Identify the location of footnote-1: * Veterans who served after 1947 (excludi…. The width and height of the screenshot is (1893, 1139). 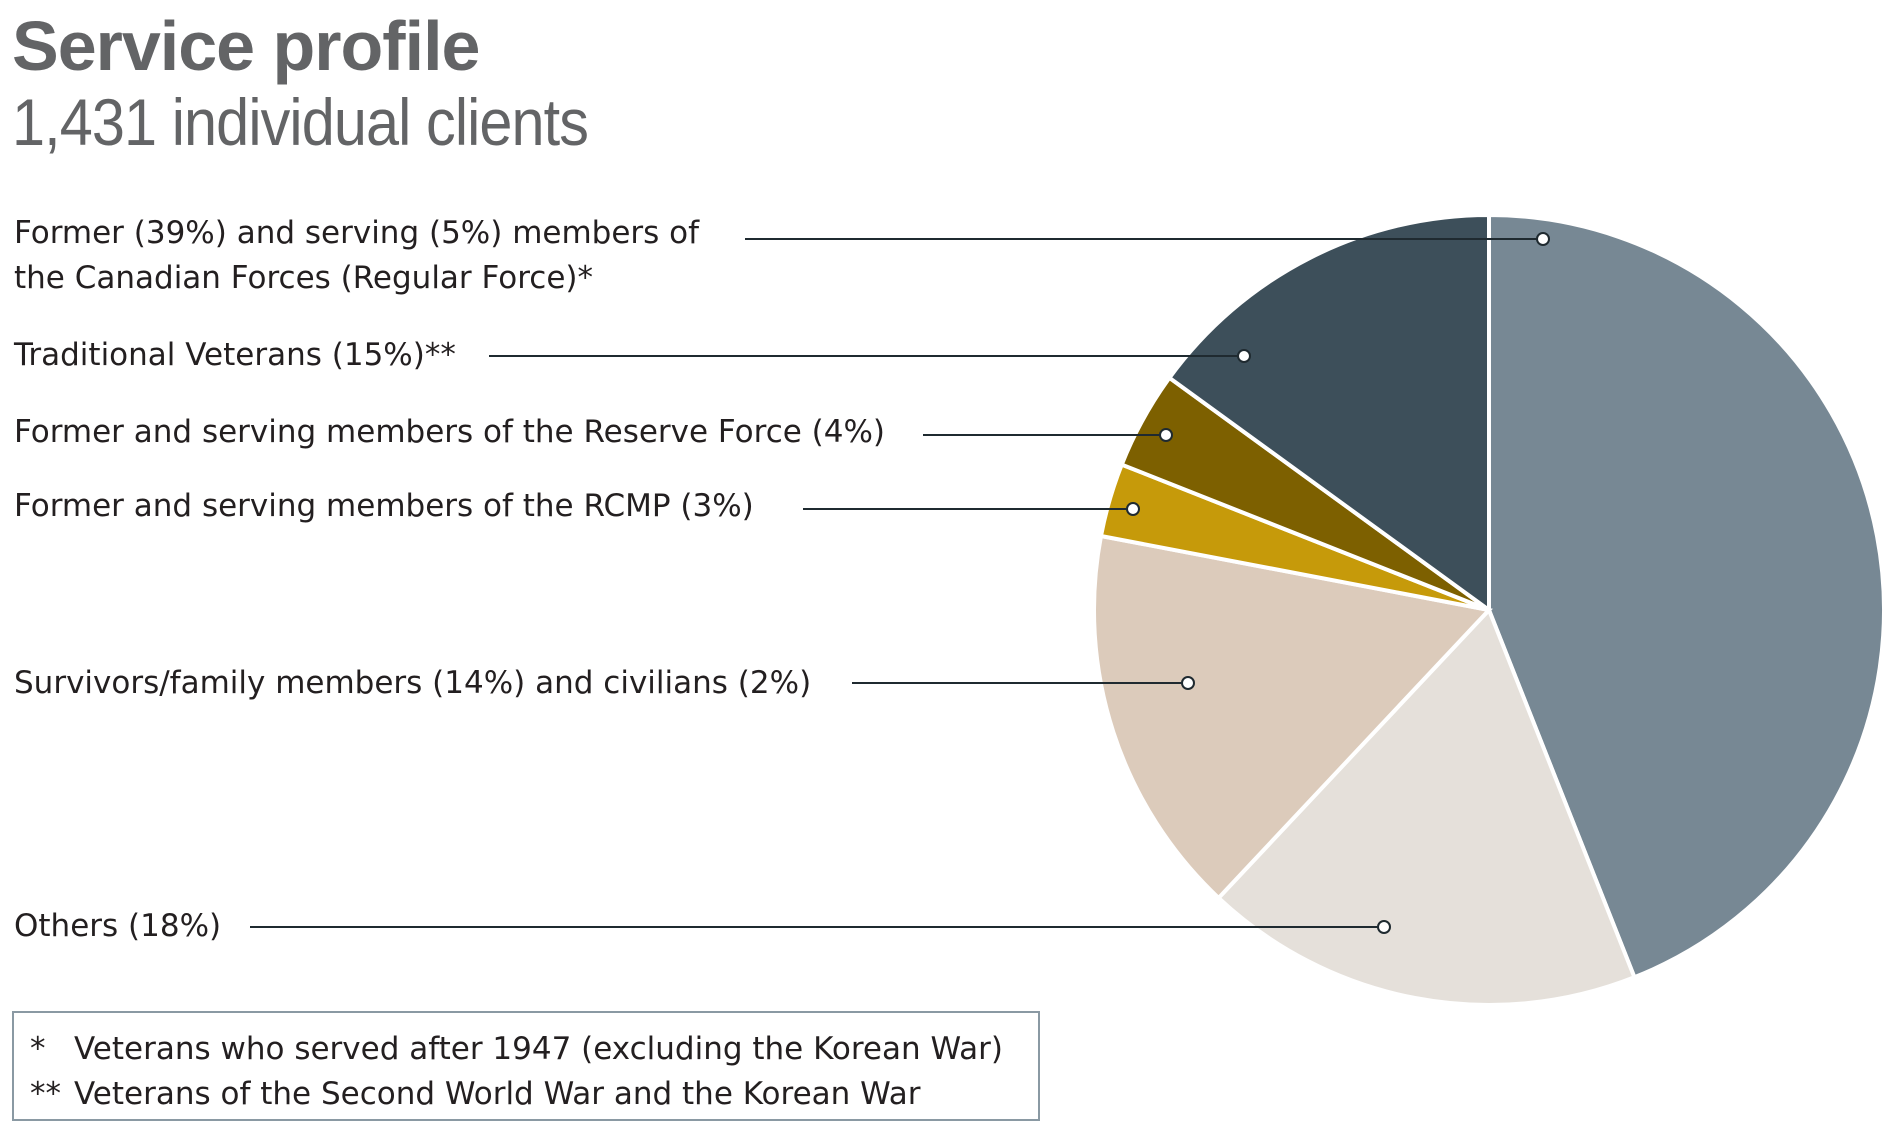
(534, 1049).